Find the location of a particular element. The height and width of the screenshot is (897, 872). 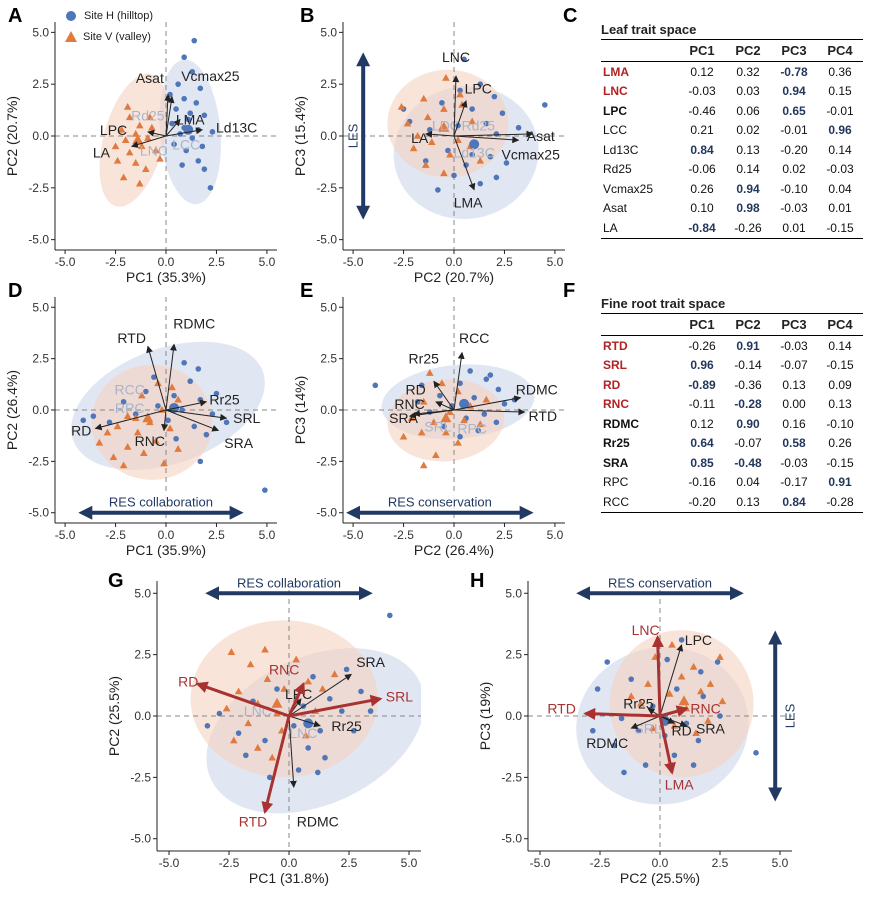

loading-cell: -0.78 is located at coordinates (794, 71).